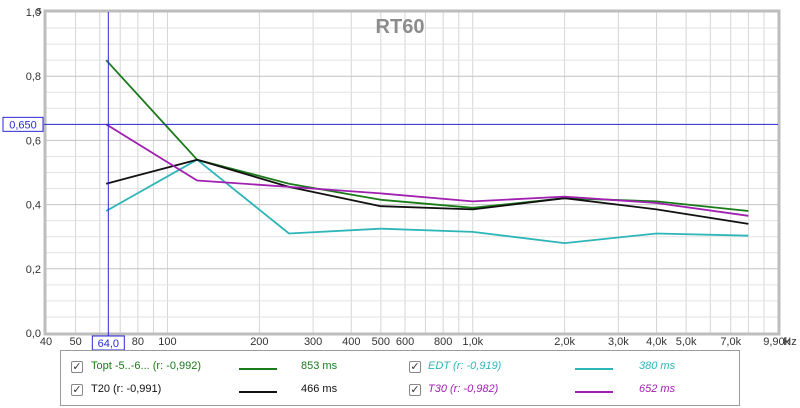 The height and width of the screenshot is (408, 800). I want to click on edt-legend-label: EDT (r: -0,919), so click(465, 366).